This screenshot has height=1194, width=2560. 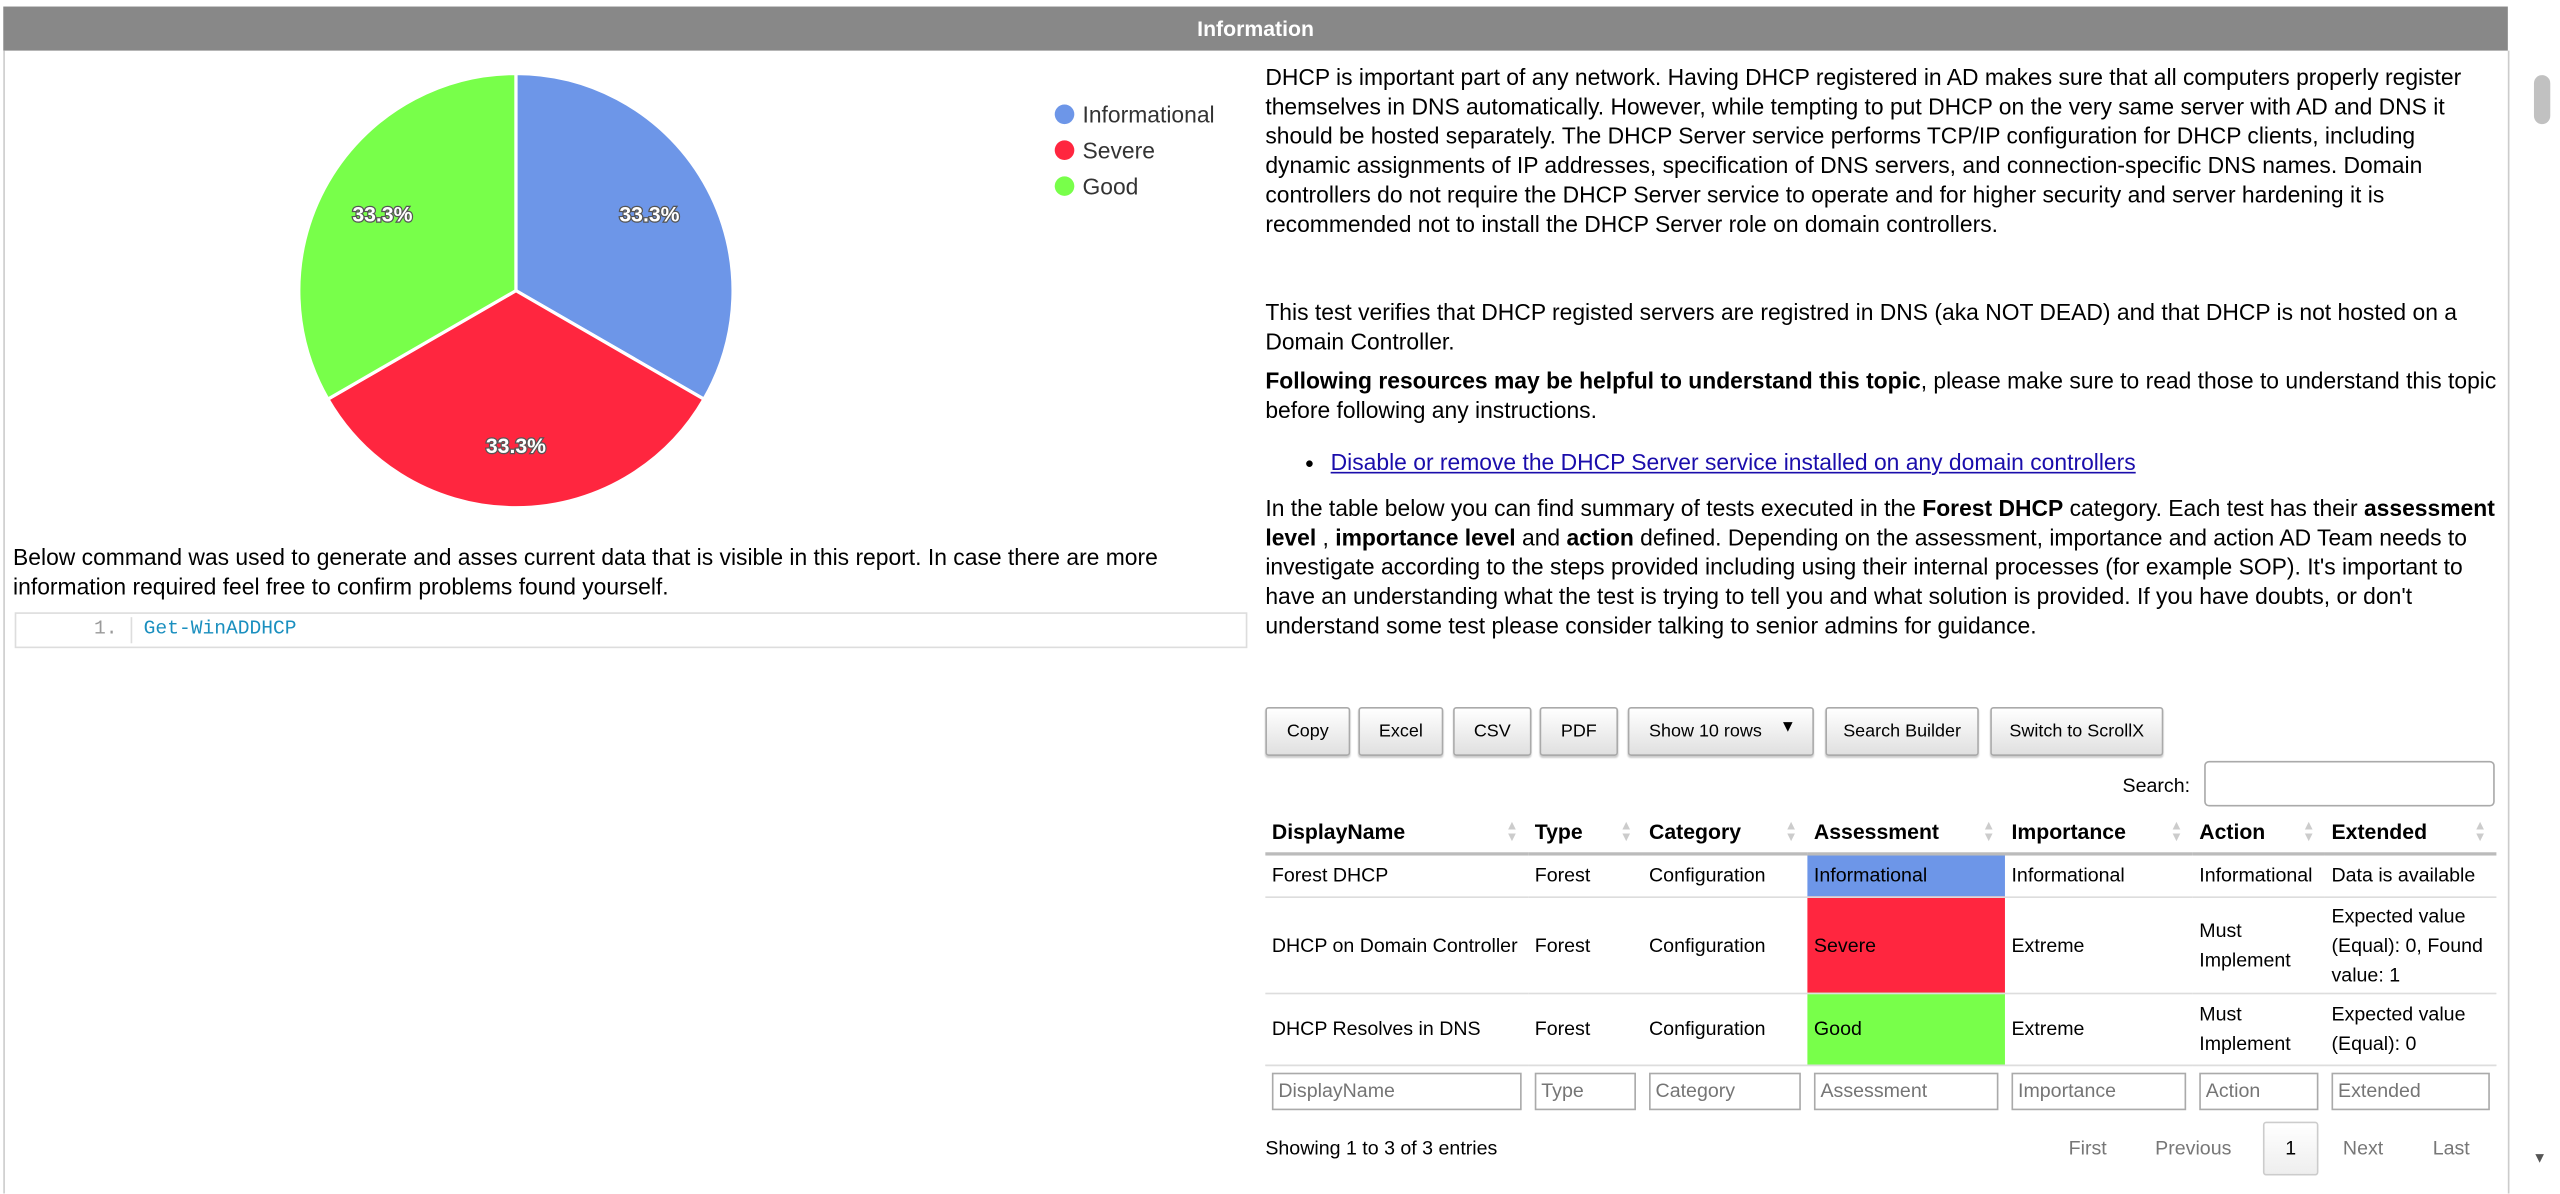 I want to click on column-header-extended: Extended ▲ ▼, so click(x=2410, y=833).